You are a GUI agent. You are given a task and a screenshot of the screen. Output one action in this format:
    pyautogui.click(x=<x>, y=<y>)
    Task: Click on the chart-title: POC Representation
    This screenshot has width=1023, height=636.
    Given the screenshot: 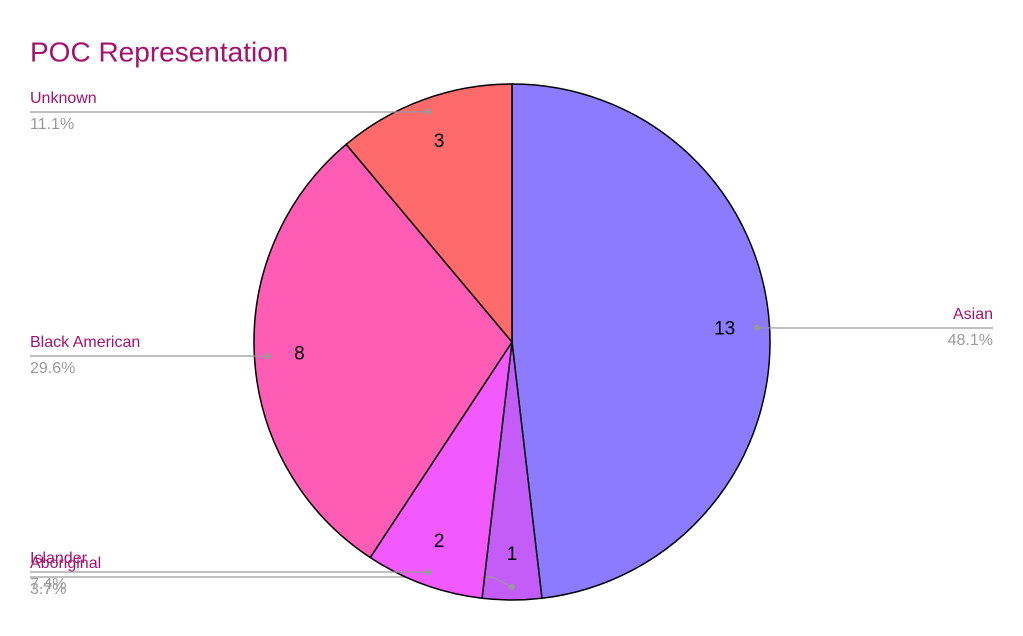 What is the action you would take?
    pyautogui.click(x=159, y=51)
    